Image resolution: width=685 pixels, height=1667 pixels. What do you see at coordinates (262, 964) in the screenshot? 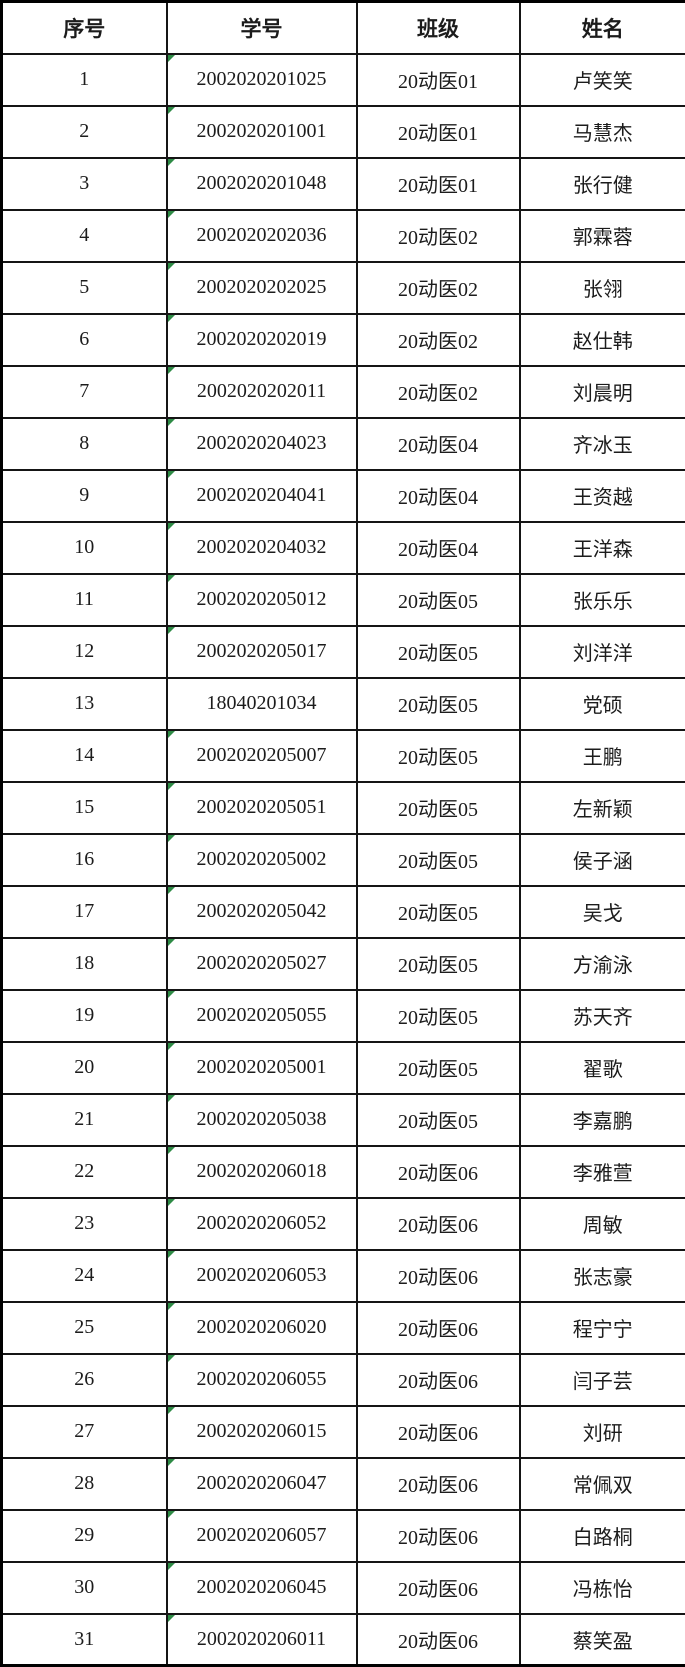
I see `cell-student-id-flagged: 2002020205027` at bounding box center [262, 964].